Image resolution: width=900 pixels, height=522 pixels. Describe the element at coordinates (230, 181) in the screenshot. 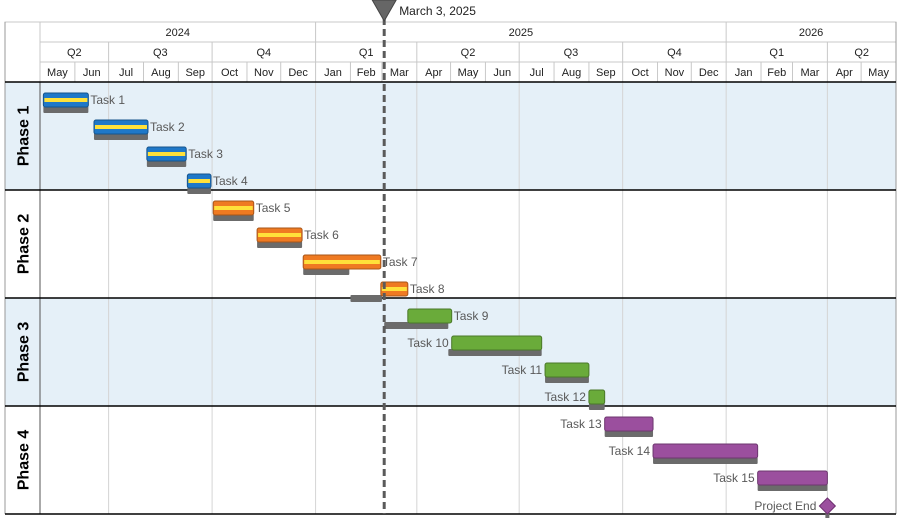

I see `task-label: Task 4` at that location.